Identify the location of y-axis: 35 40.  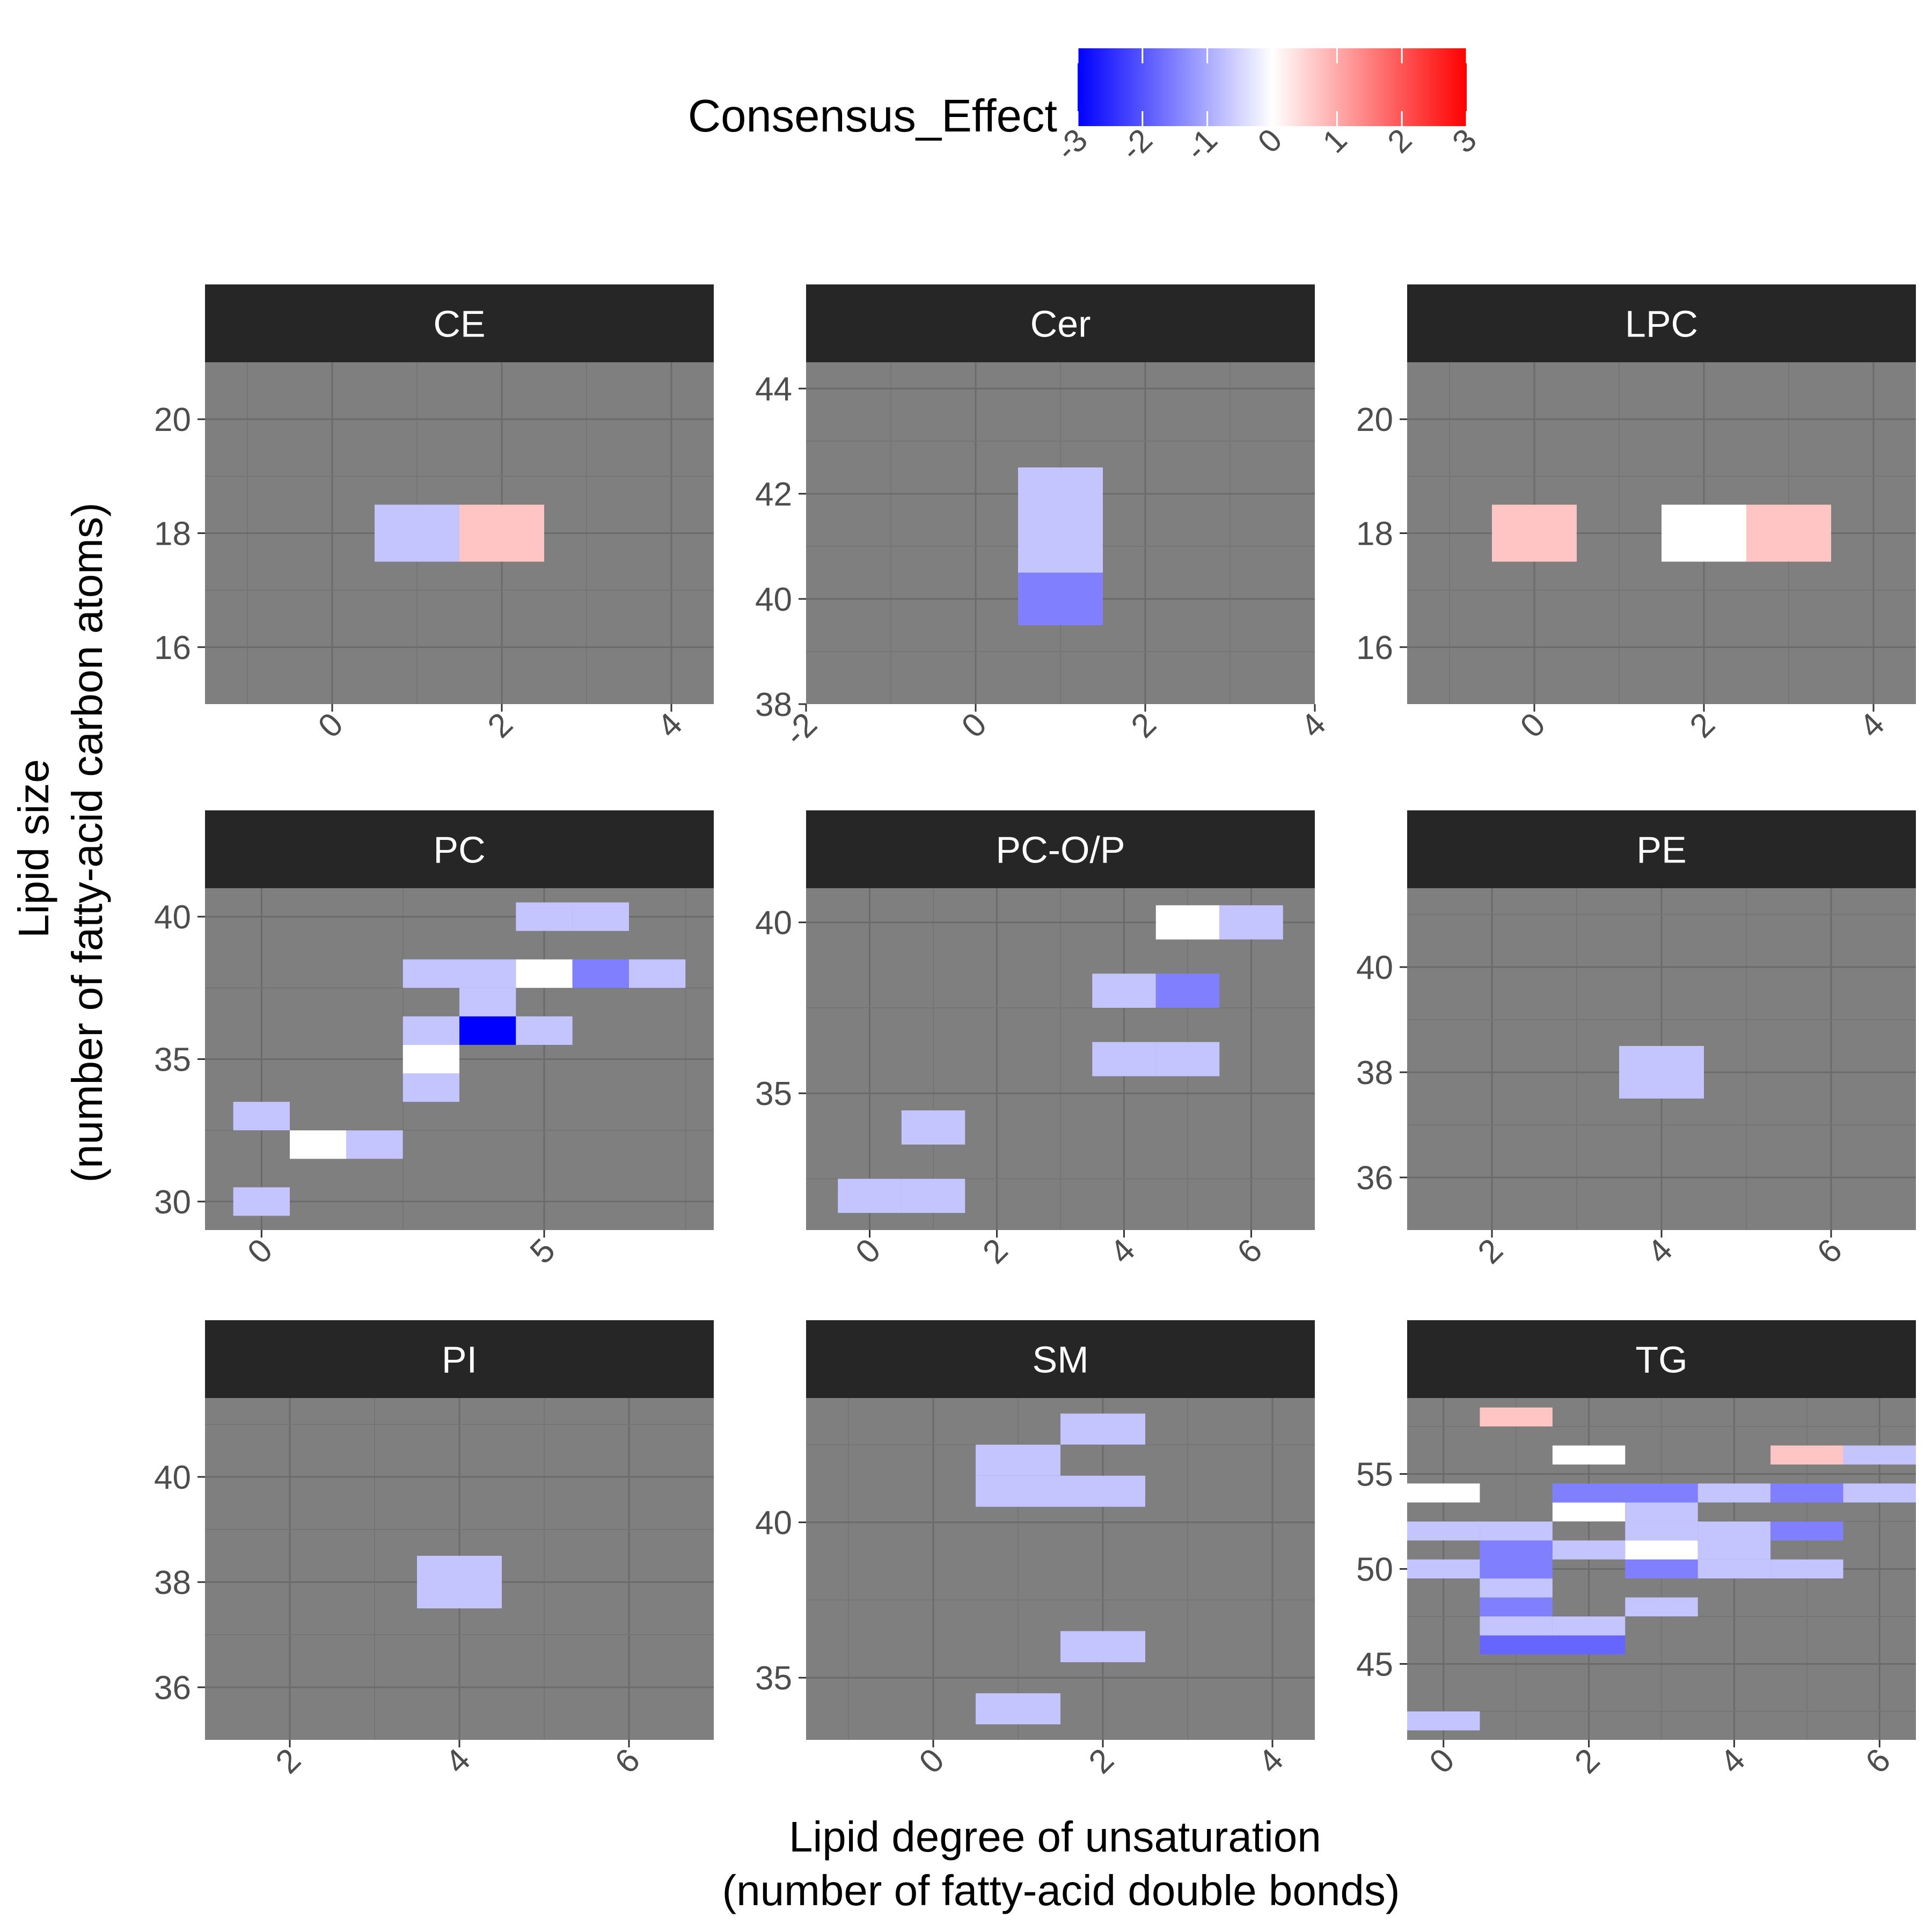
(780, 1601).